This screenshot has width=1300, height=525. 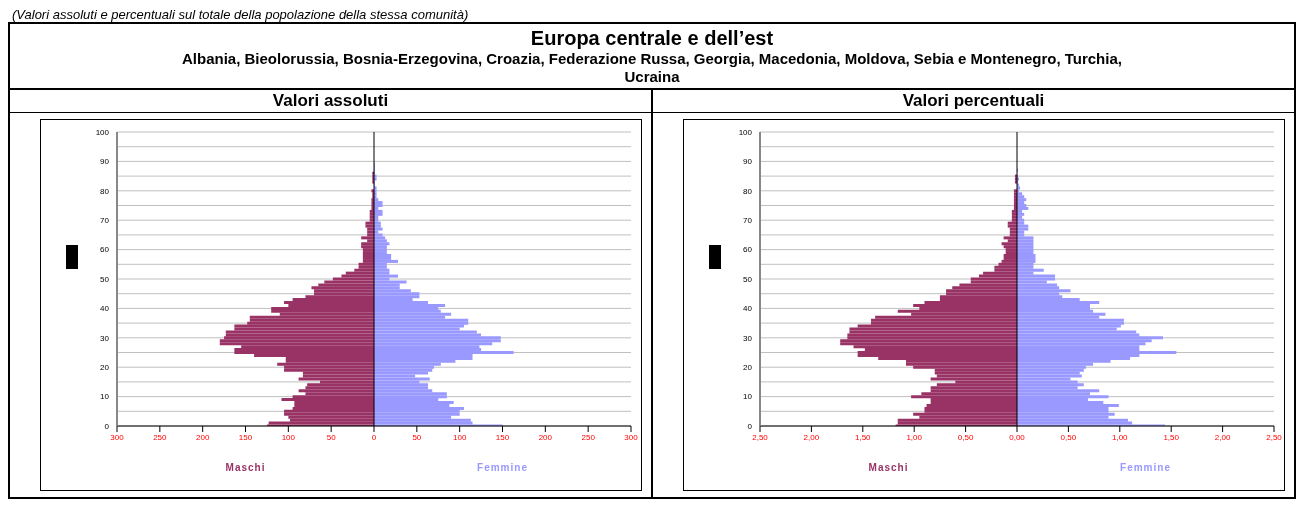 I want to click on x-tick-label: 0, so click(x=374, y=437).